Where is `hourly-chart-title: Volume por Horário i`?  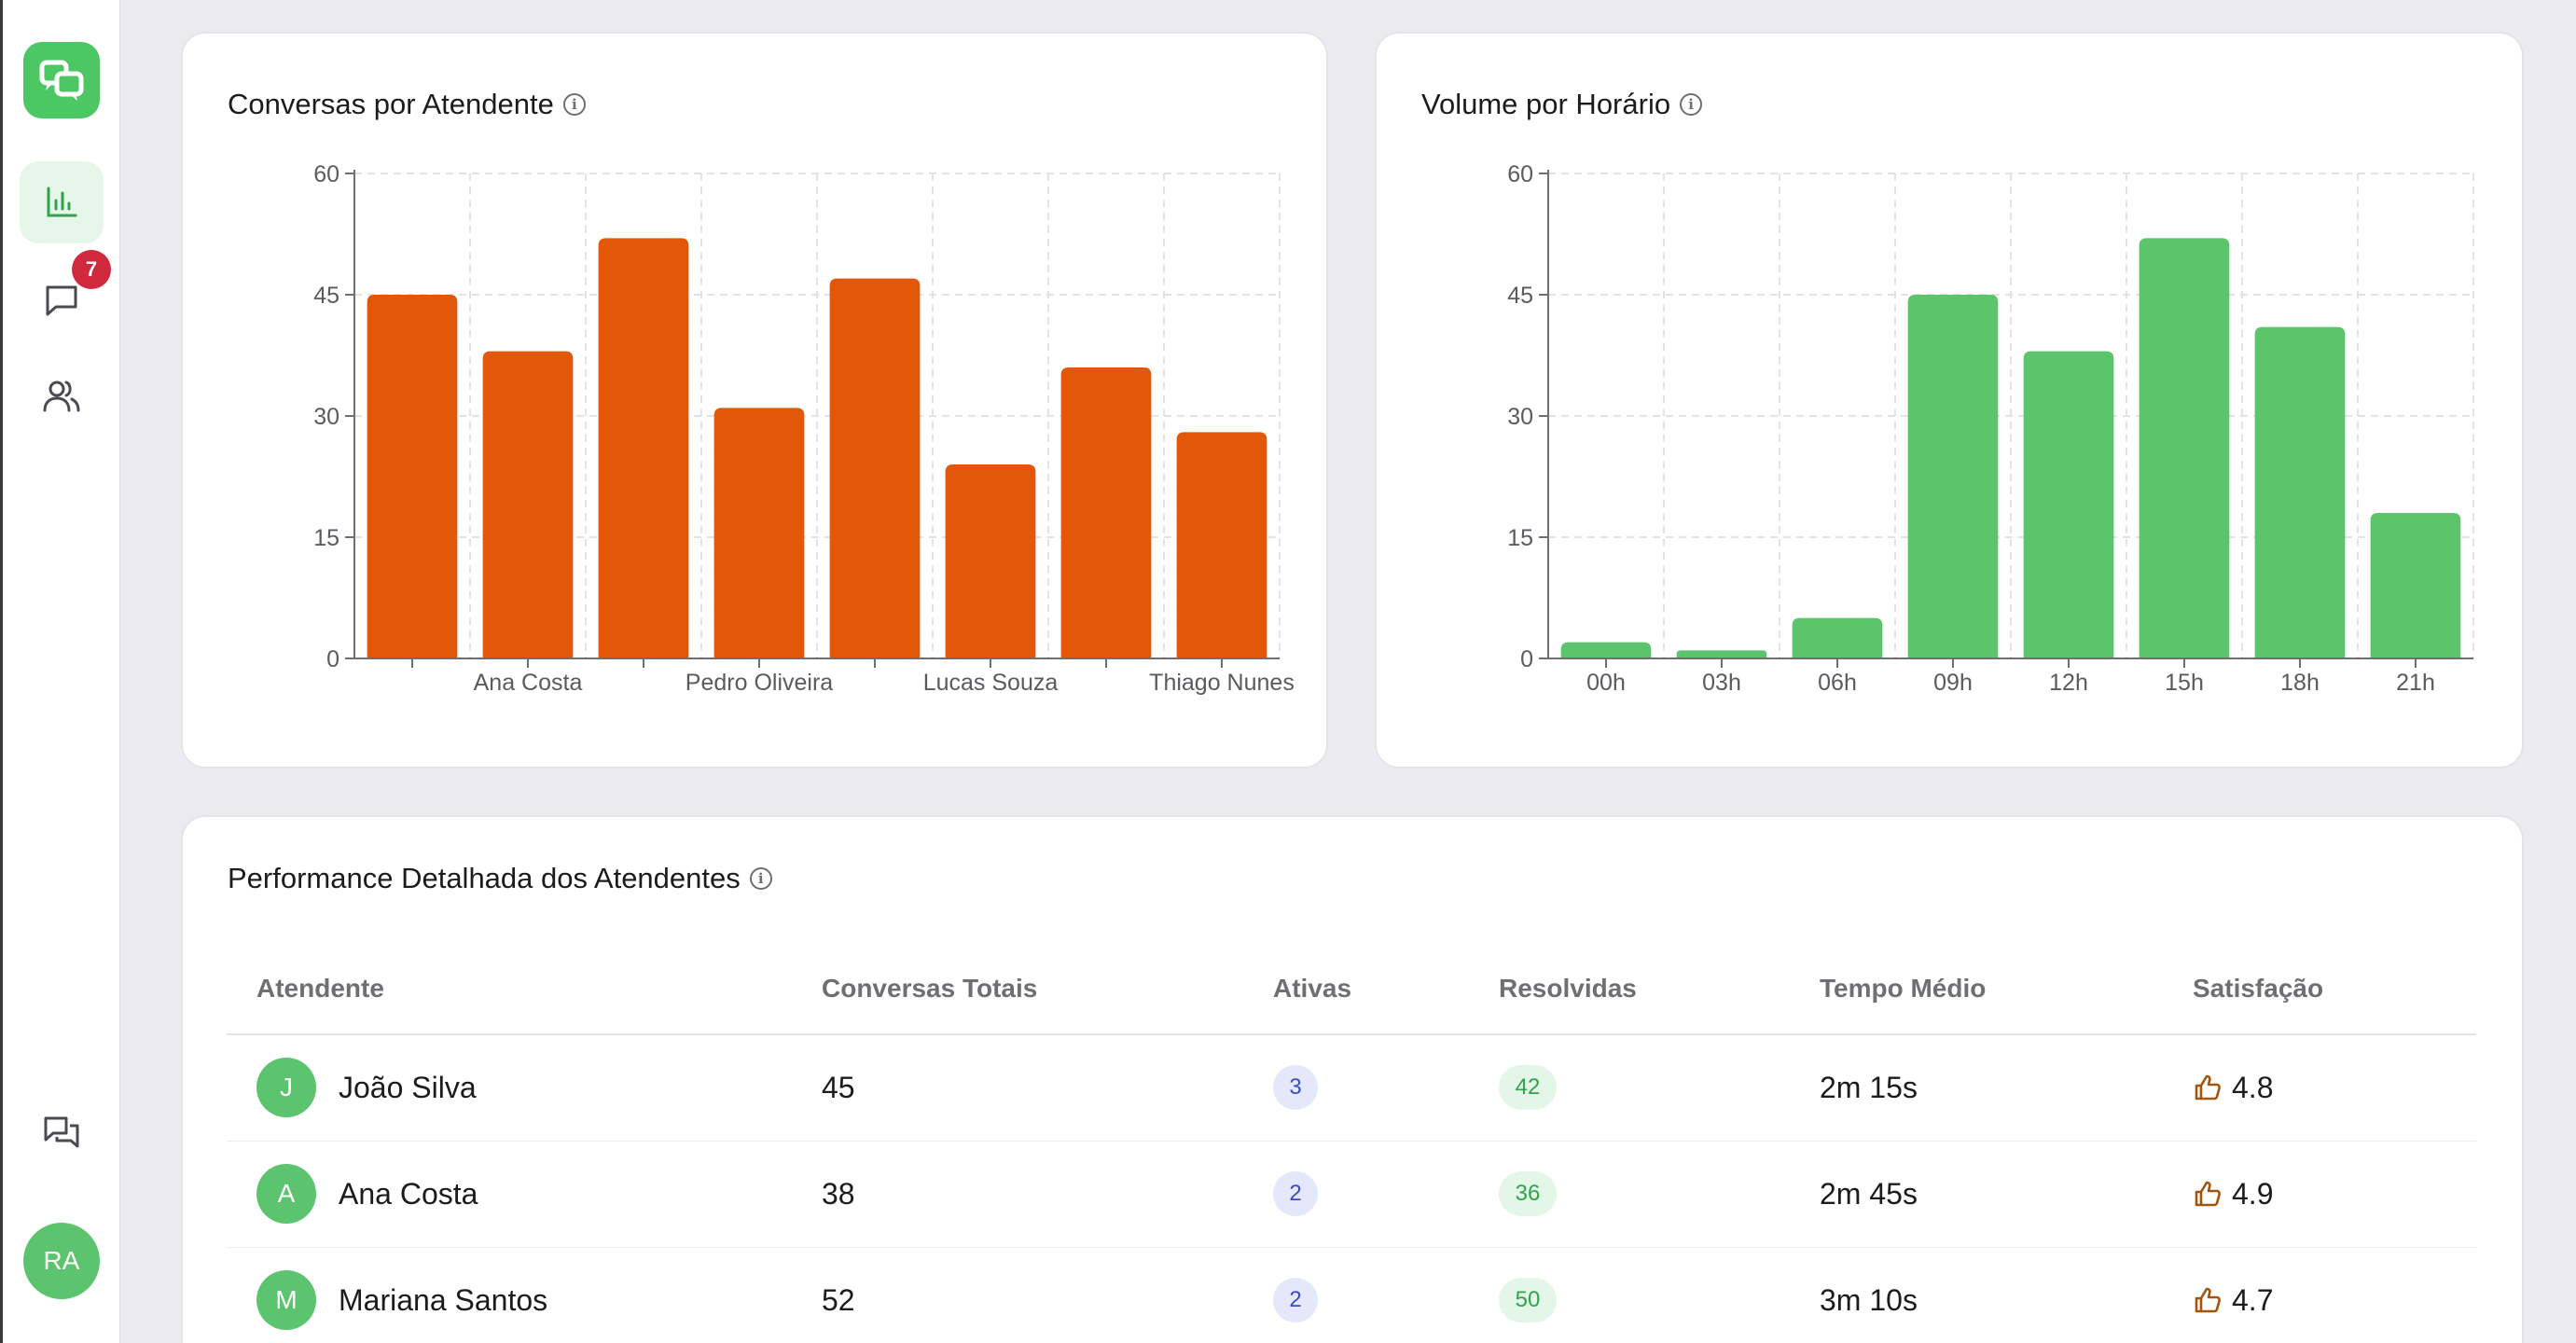
hourly-chart-title: Volume por Horário i is located at coordinates (1562, 105).